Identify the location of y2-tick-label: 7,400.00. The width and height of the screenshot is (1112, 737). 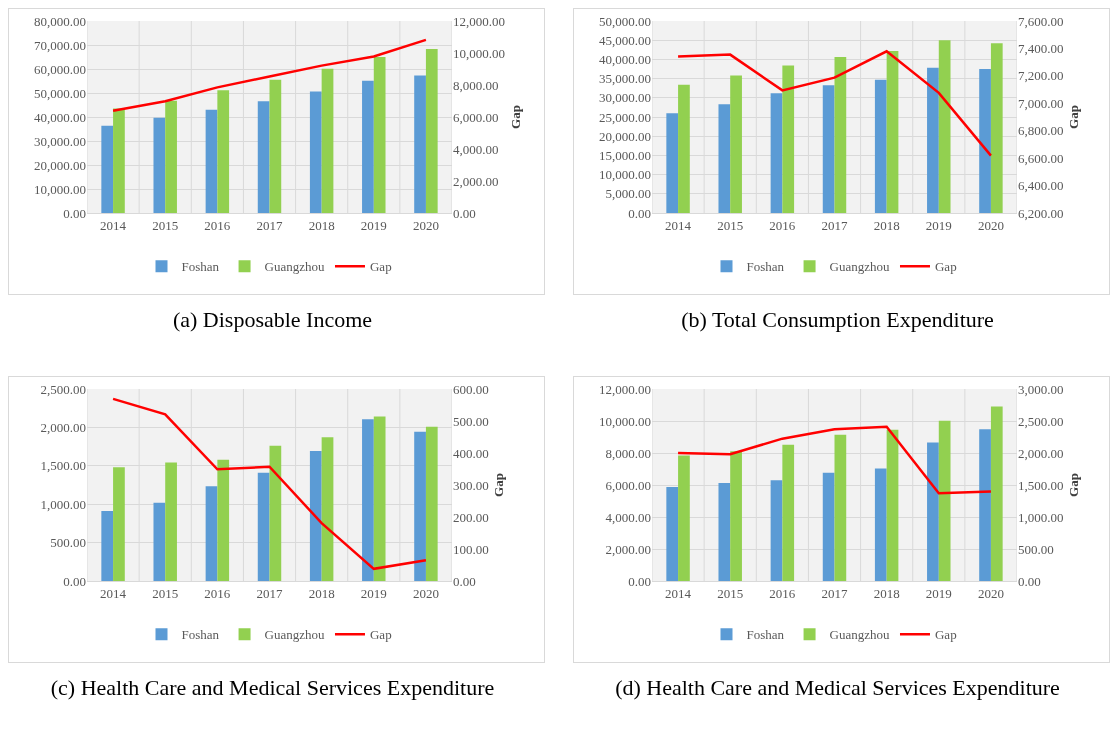
(1041, 48).